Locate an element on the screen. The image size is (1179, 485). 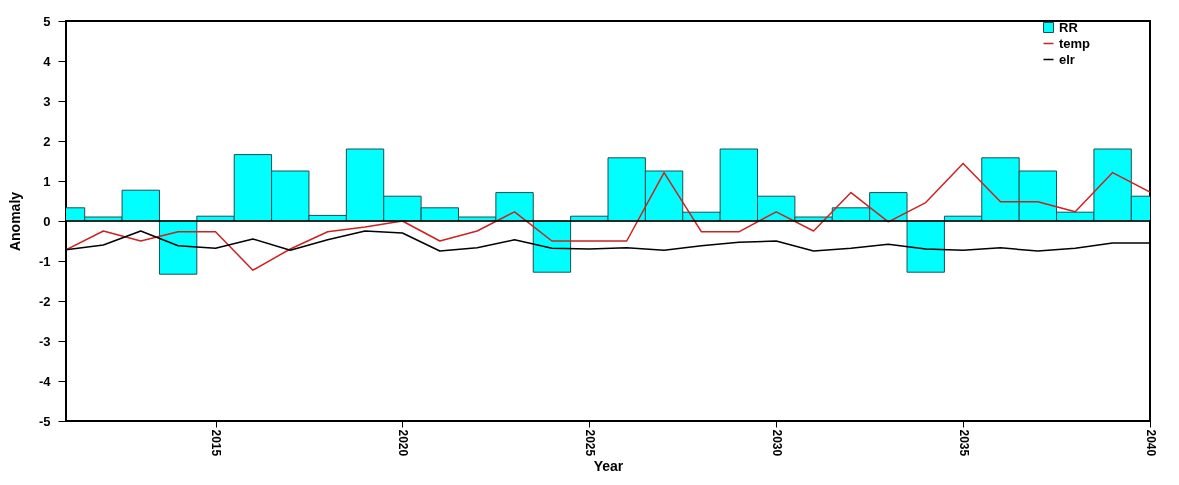
y-tick-label: 0 is located at coordinates (47, 221).